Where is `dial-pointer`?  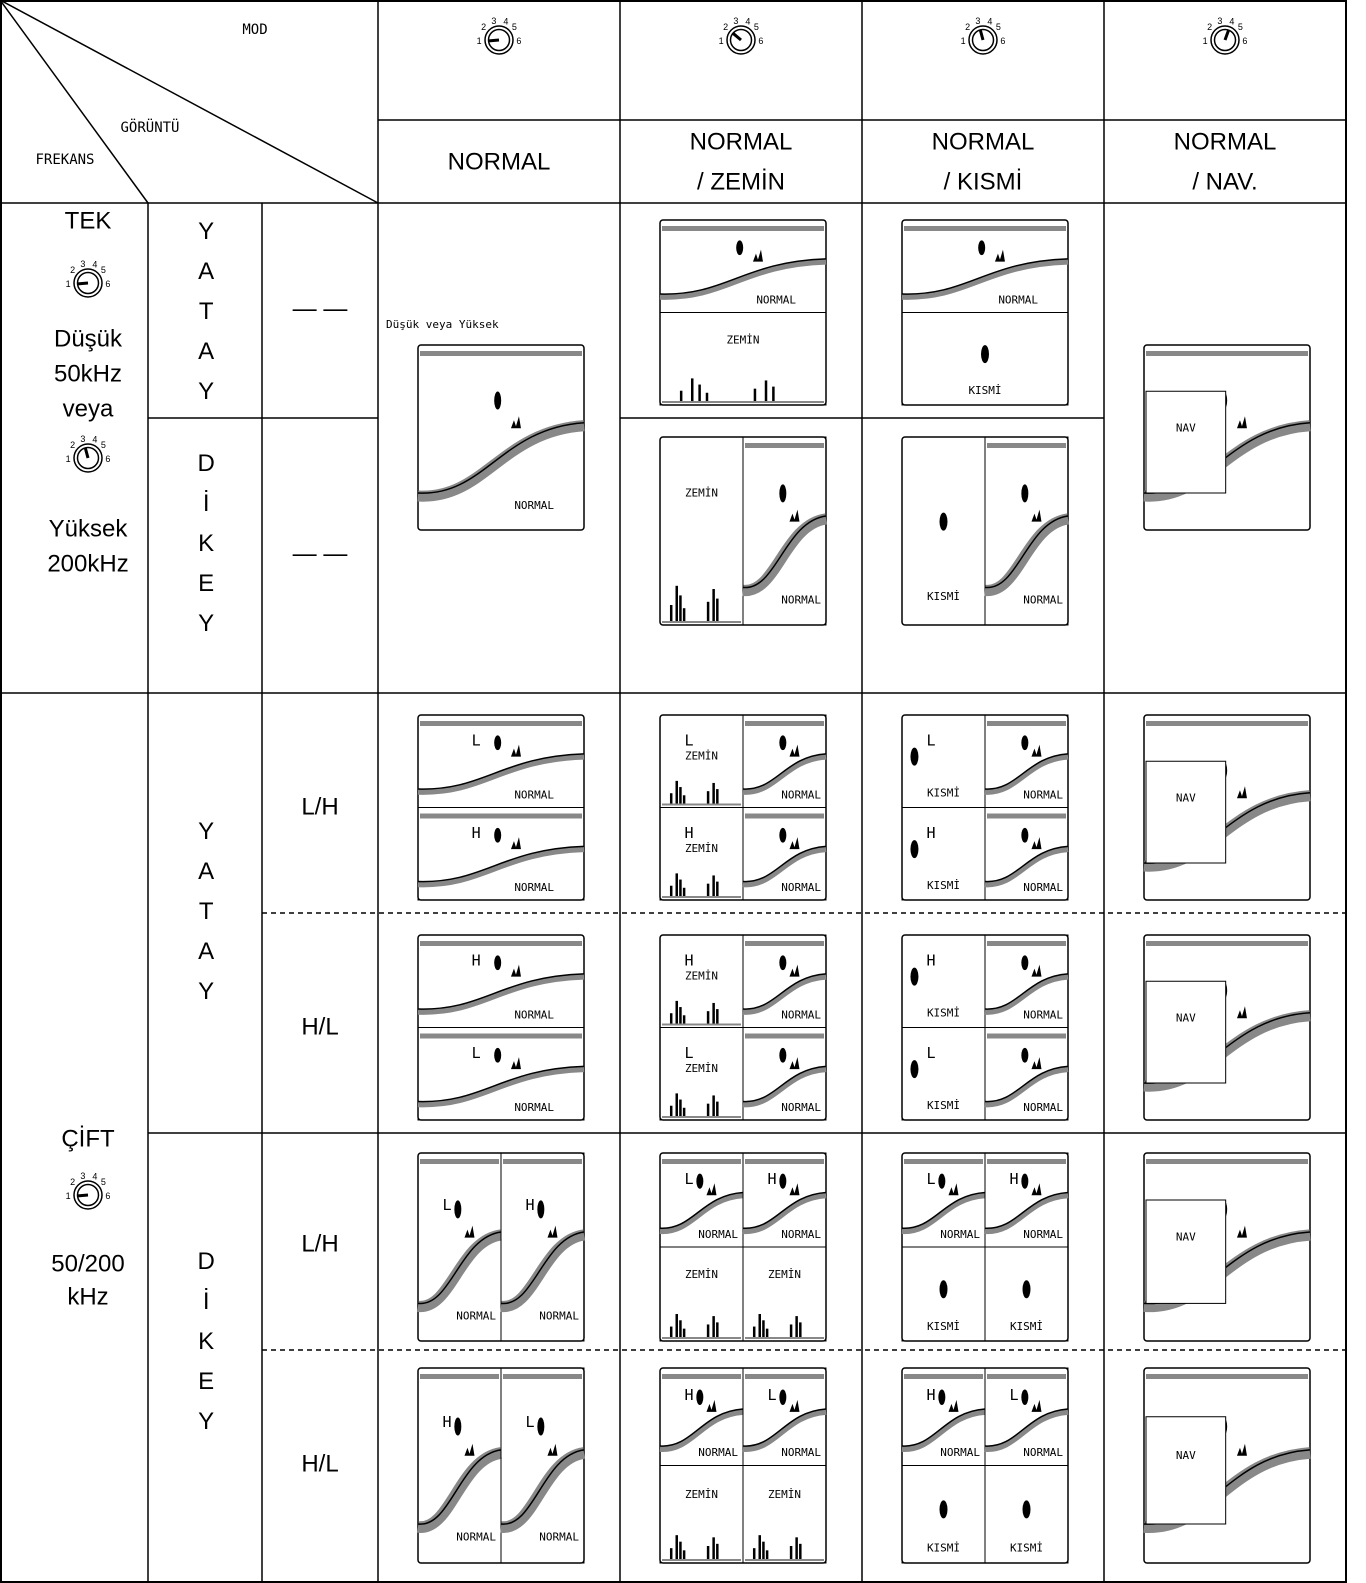
dial-pointer is located at coordinates (83, 1195).